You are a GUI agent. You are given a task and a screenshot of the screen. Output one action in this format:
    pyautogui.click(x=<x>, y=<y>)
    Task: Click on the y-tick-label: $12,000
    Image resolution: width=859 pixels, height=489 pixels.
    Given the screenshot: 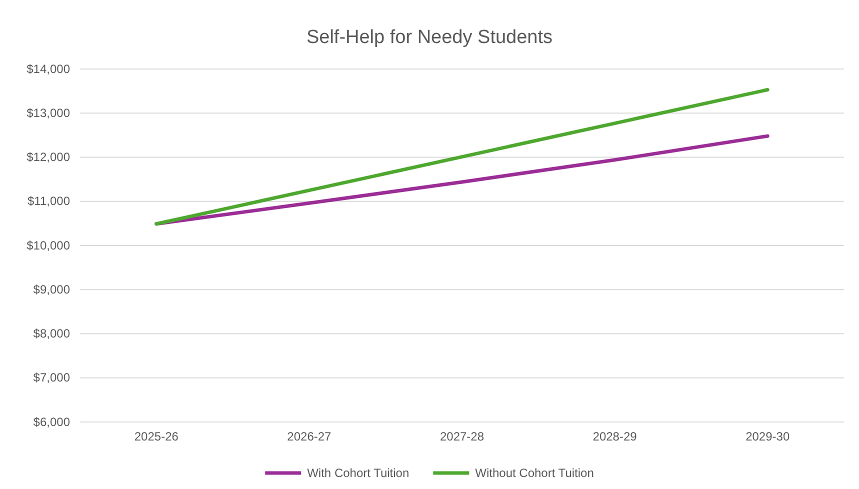 What is the action you would take?
    pyautogui.click(x=48, y=157)
    